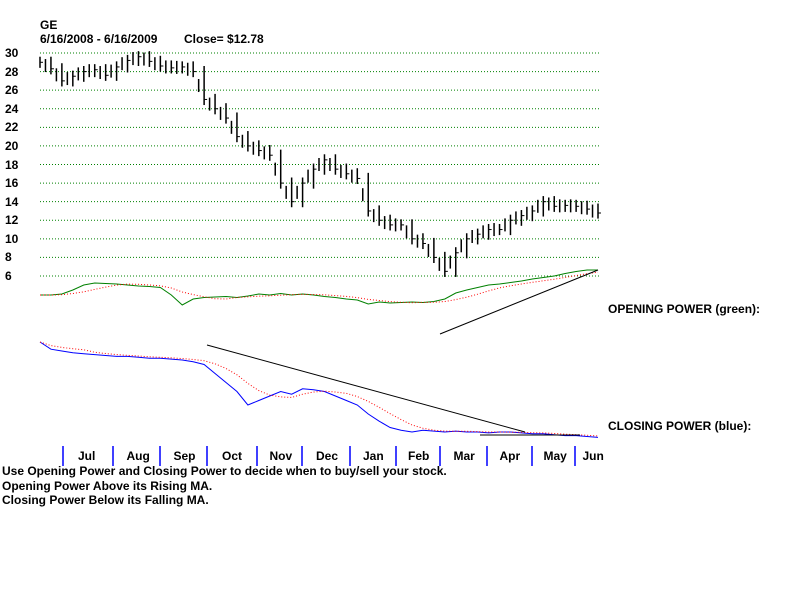 This screenshot has width=800, height=600. I want to click on y-tick-label: 22, so click(12, 127).